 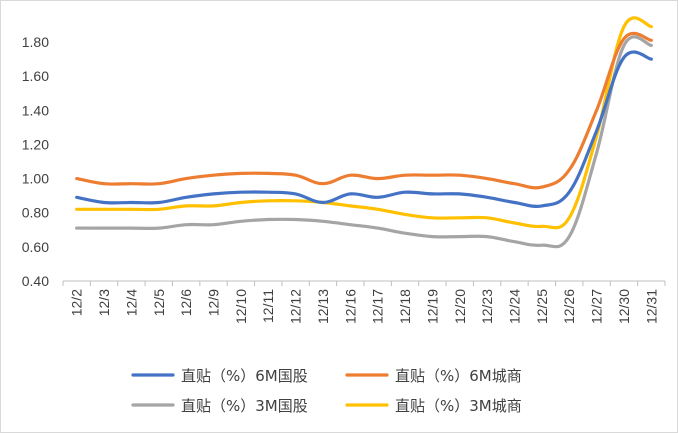 I want to click on x-tick-label: 12/31, so click(x=651, y=306).